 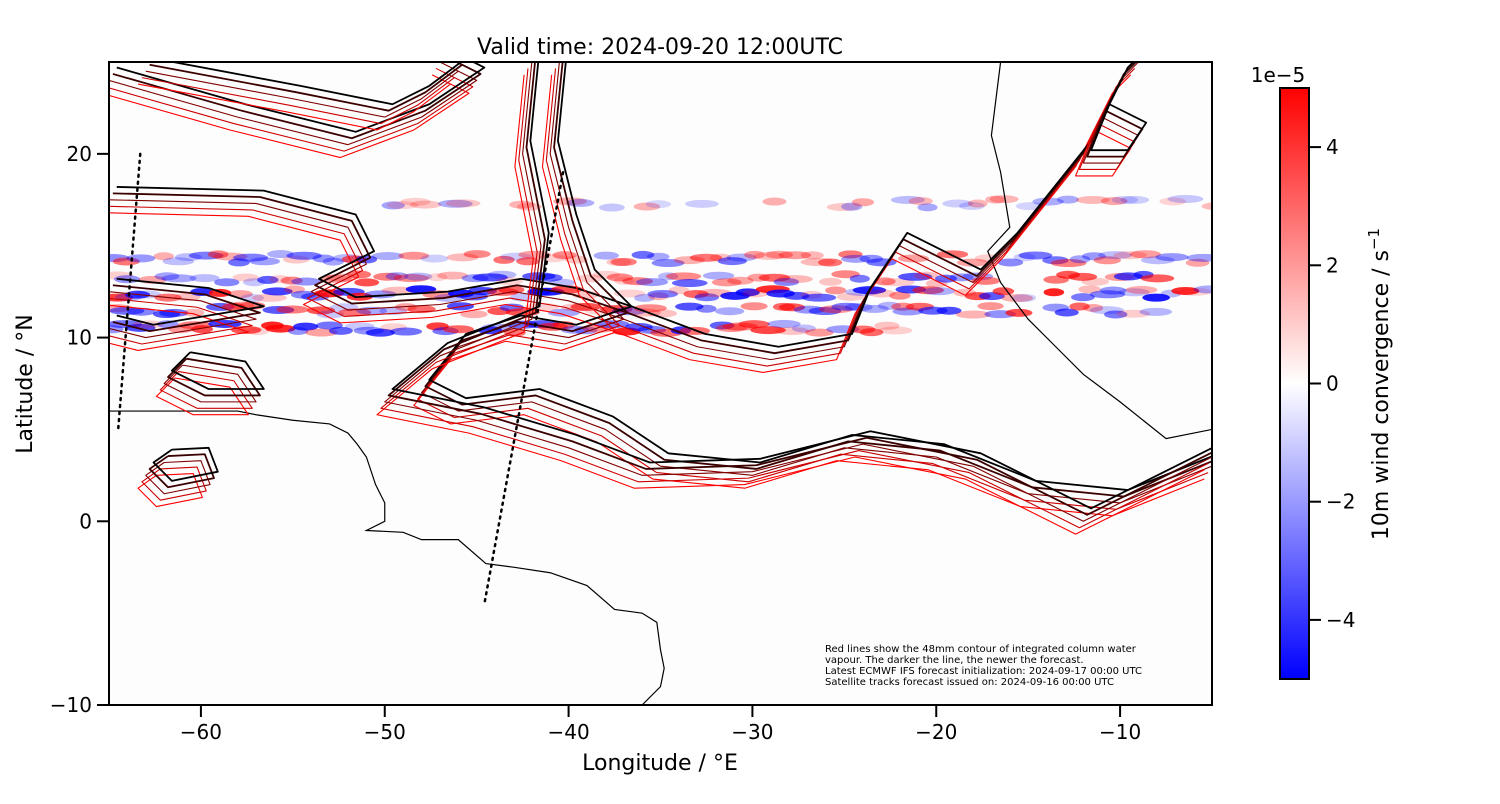 What do you see at coordinates (1381, 395) in the screenshot?
I see `colorbar-label-text: 10m wind convergence / s` at bounding box center [1381, 395].